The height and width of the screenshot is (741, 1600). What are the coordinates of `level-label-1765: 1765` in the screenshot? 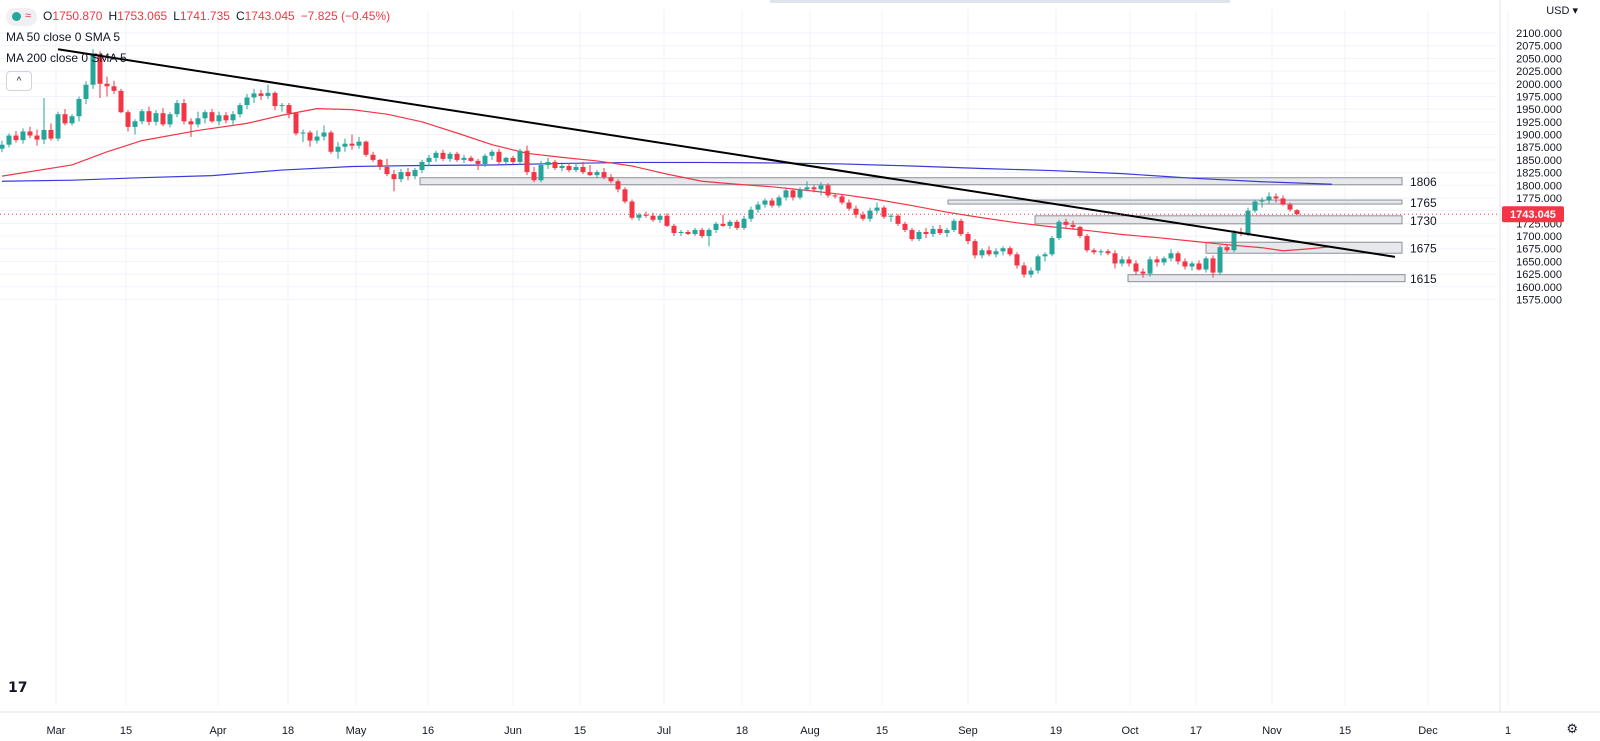 It's located at (1423, 203).